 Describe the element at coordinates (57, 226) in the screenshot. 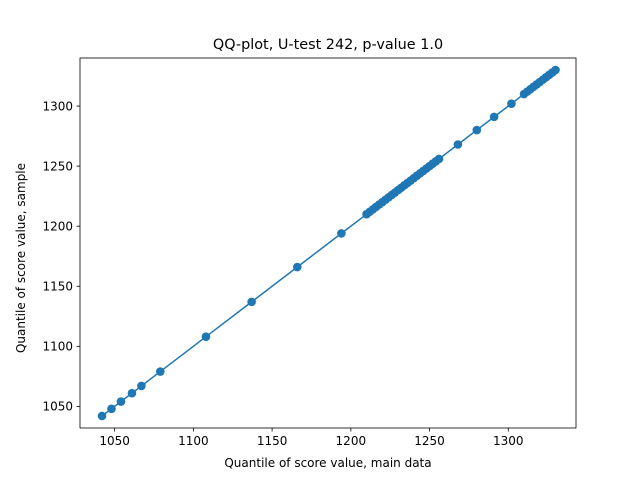

I see `y-tick-label: 1200` at that location.